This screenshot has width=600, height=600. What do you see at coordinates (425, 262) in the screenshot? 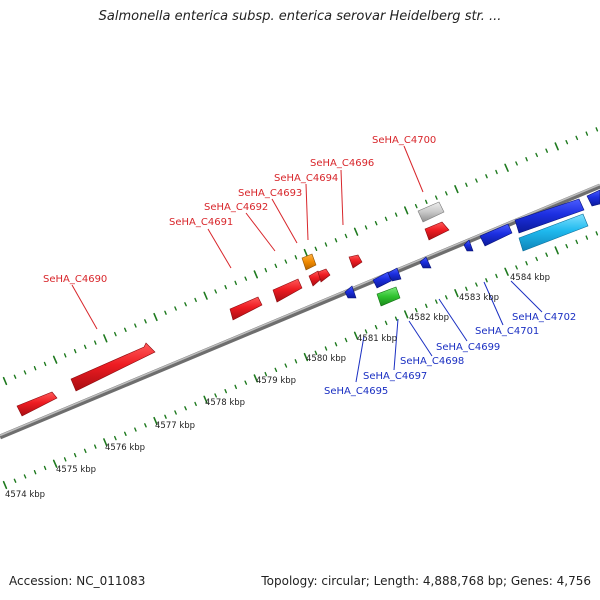
I see `gene-c4698-arrow` at bounding box center [425, 262].